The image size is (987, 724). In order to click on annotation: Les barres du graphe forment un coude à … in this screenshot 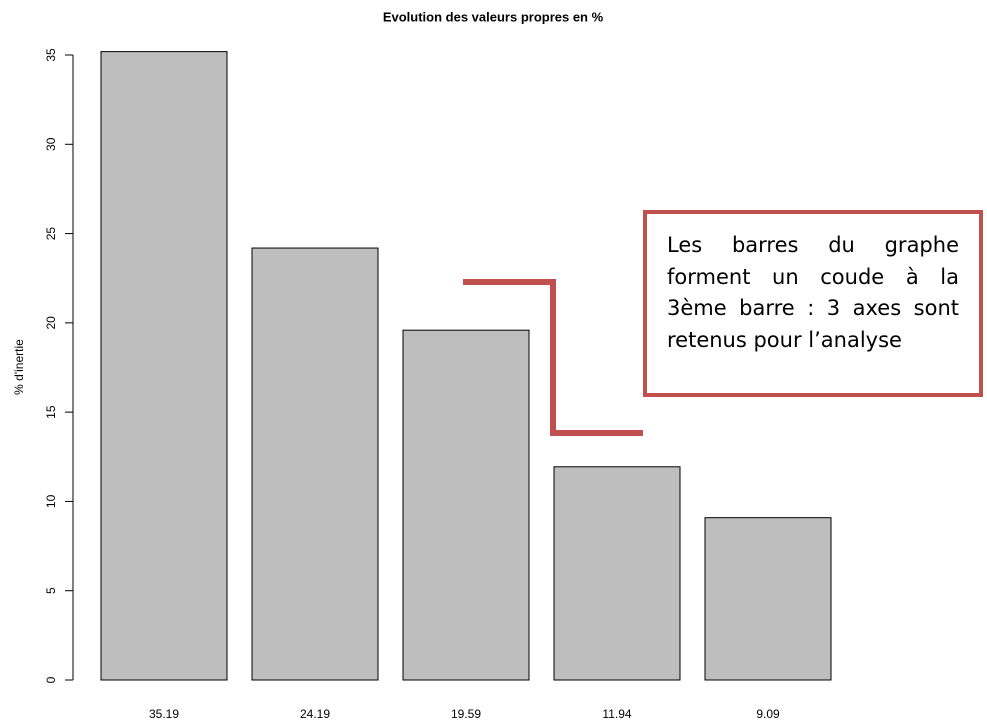, I will do `click(813, 303)`.